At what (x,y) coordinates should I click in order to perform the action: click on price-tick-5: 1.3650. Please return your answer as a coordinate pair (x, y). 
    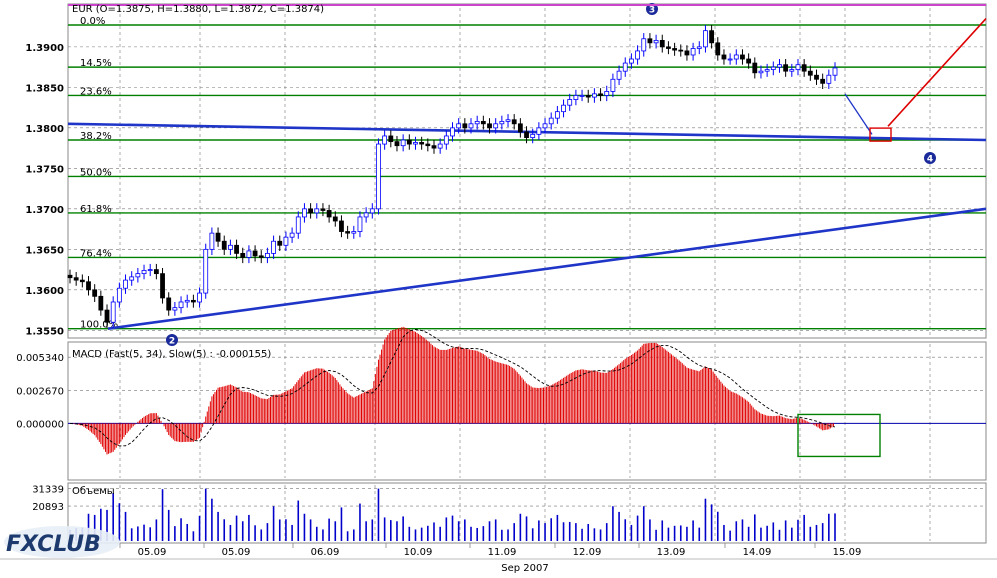
    Looking at the image, I should click on (44, 250).